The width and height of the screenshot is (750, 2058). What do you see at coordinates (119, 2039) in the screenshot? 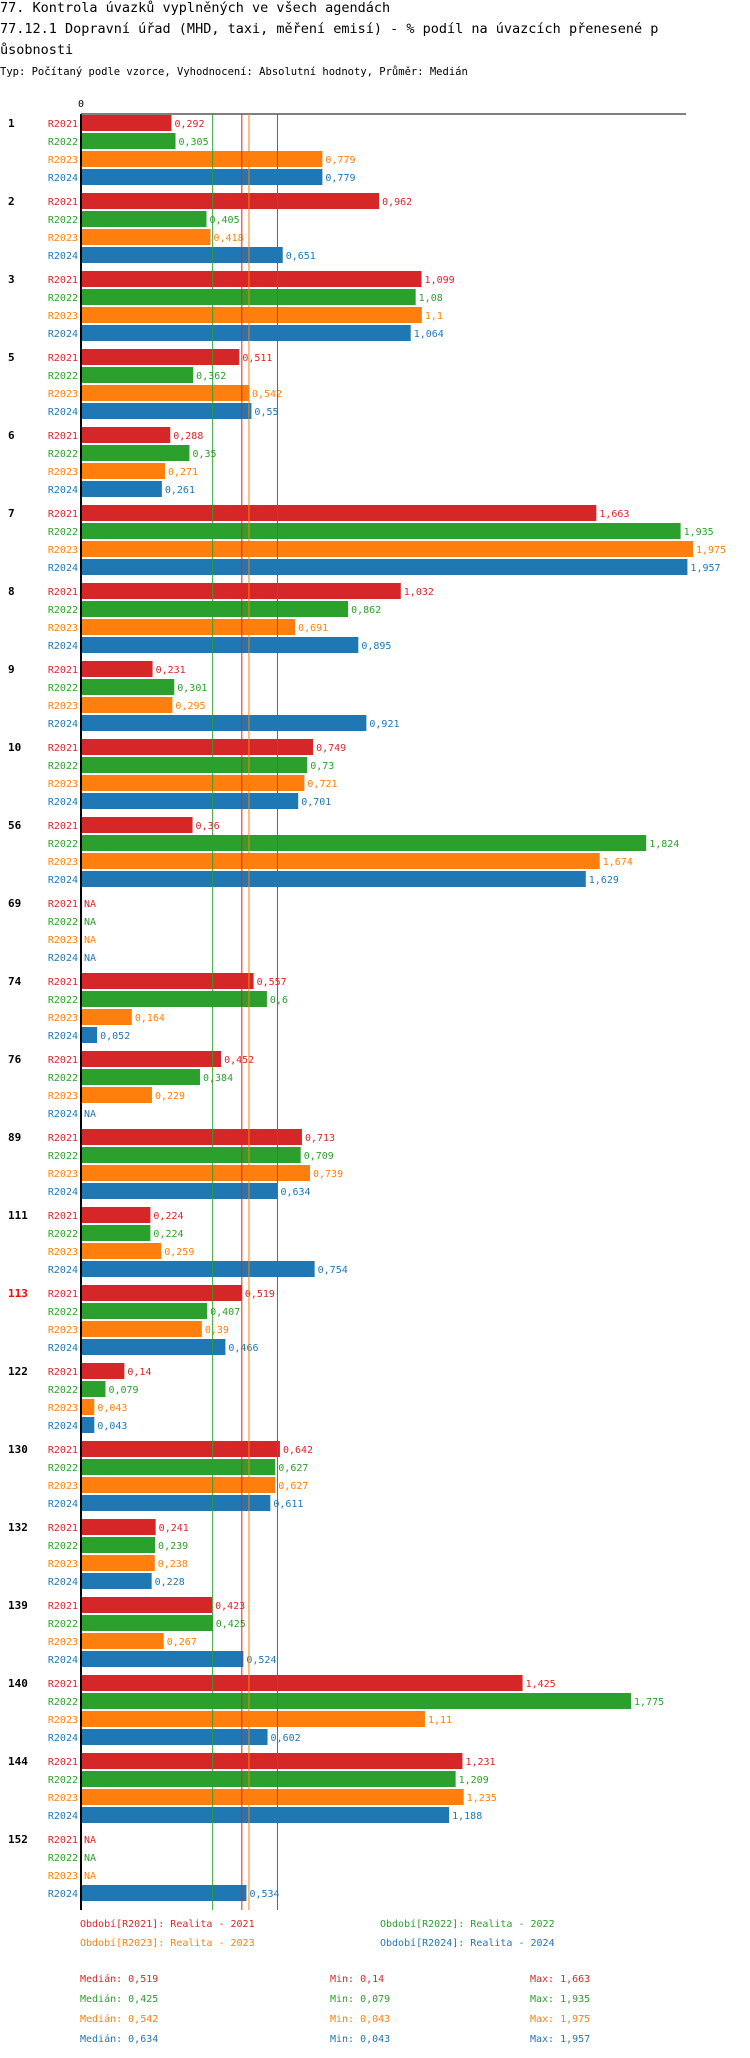
I see `stat-median: Medián: 0,634` at bounding box center [119, 2039].